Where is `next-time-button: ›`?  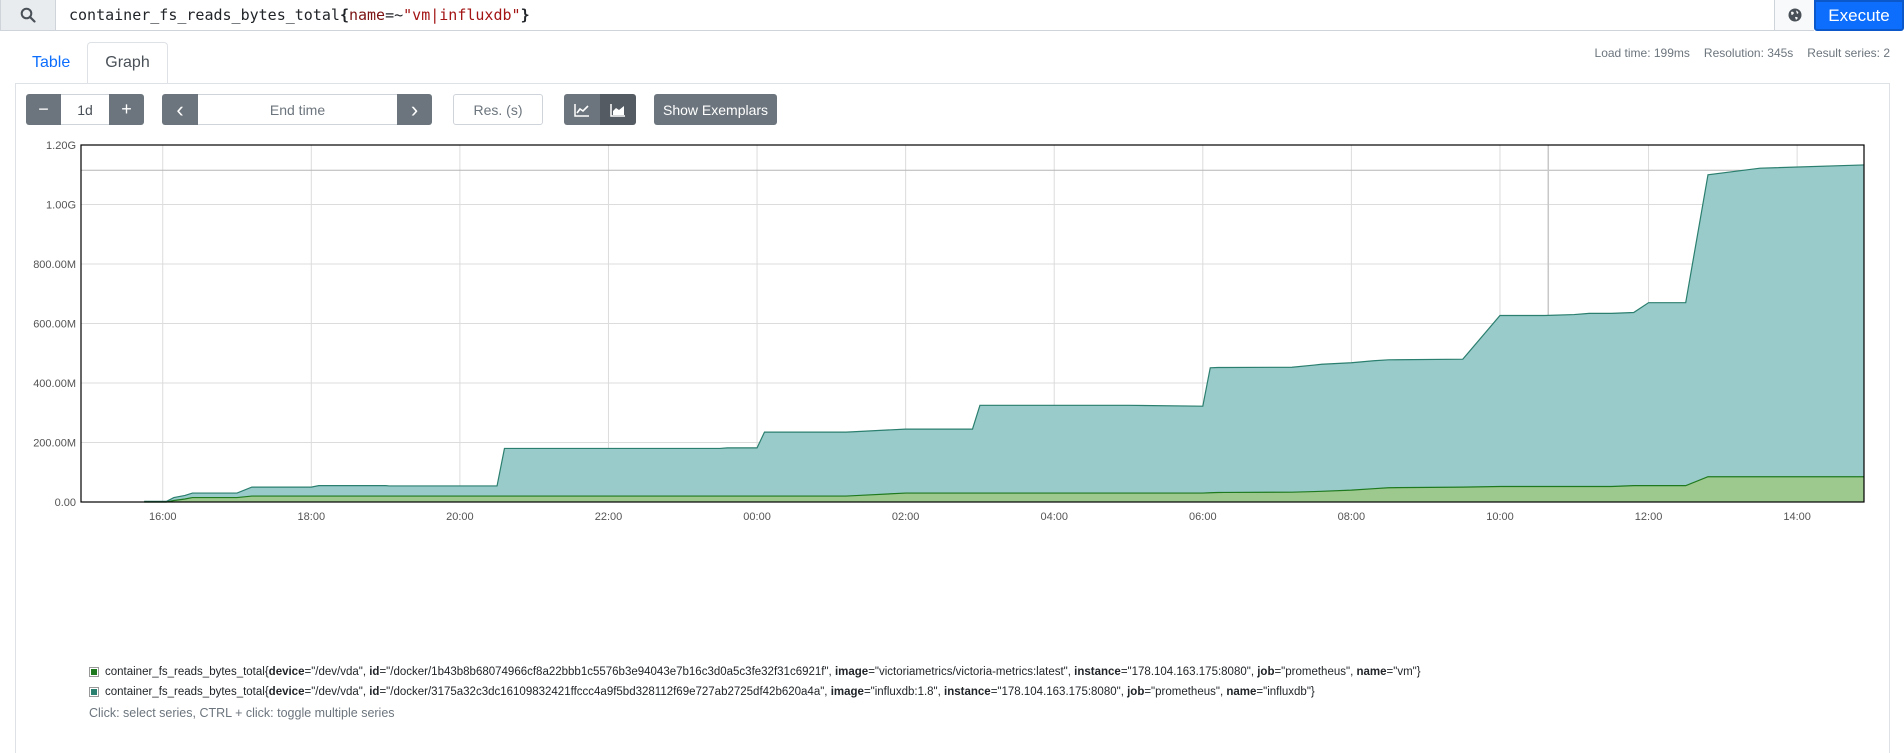 next-time-button: › is located at coordinates (414, 109).